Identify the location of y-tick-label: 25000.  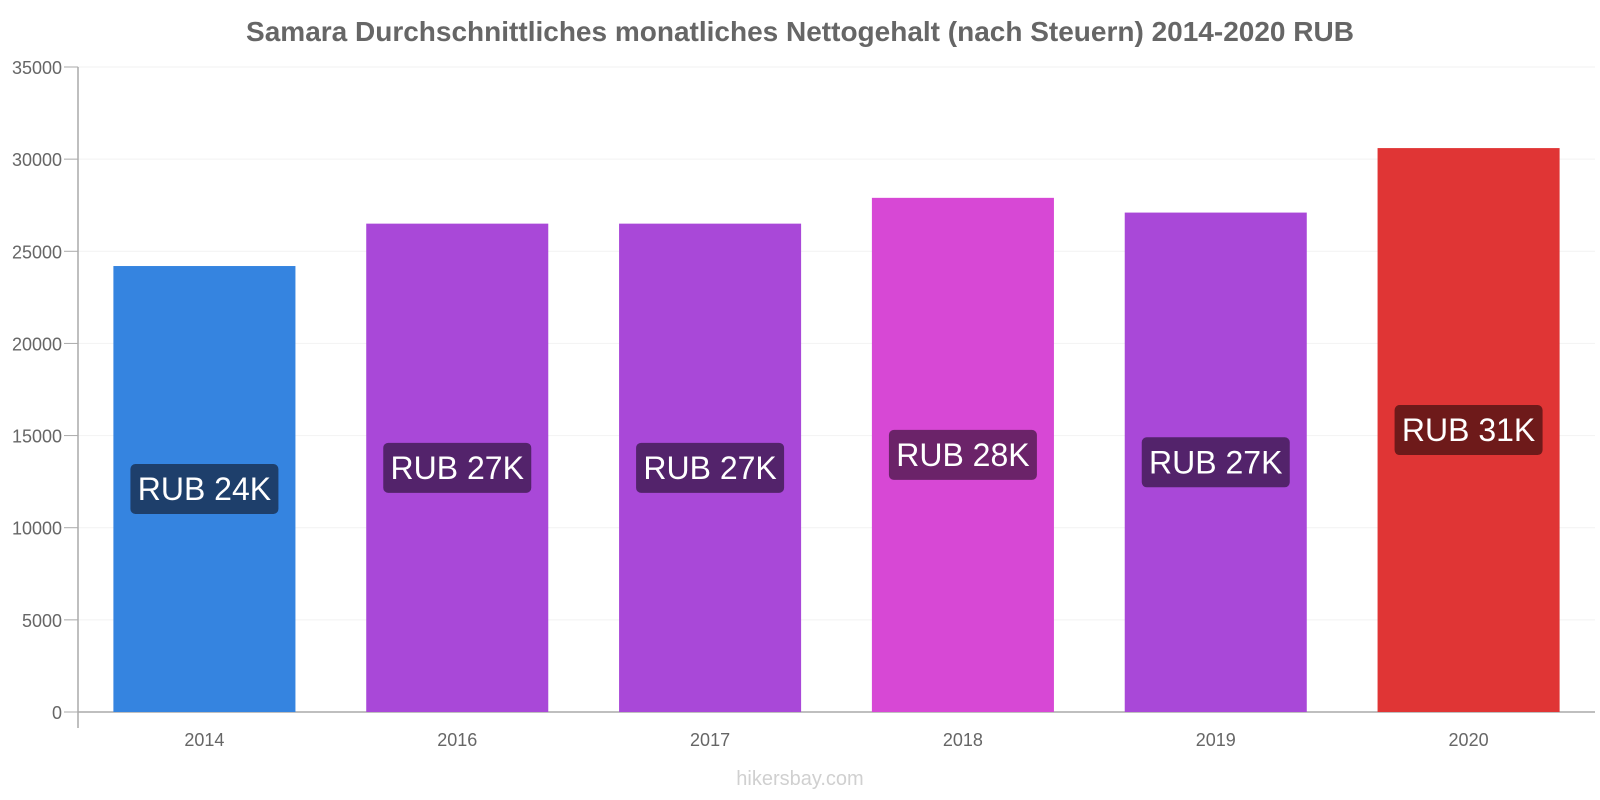
(37, 252).